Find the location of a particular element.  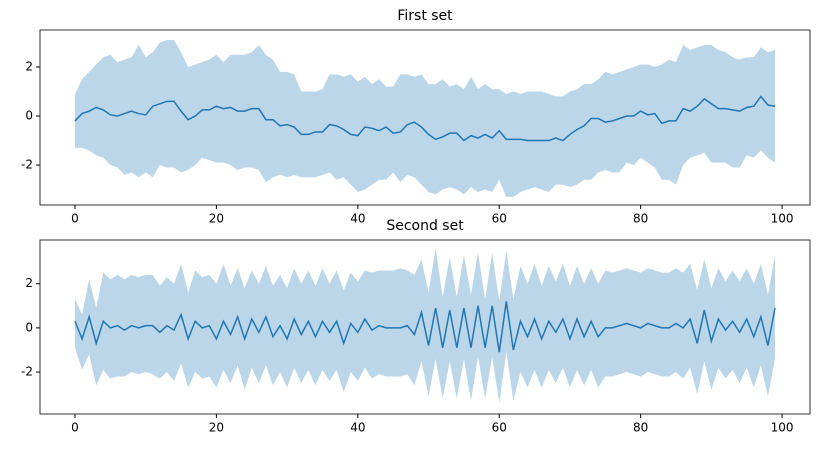

chart-title: First set is located at coordinates (425, 16).